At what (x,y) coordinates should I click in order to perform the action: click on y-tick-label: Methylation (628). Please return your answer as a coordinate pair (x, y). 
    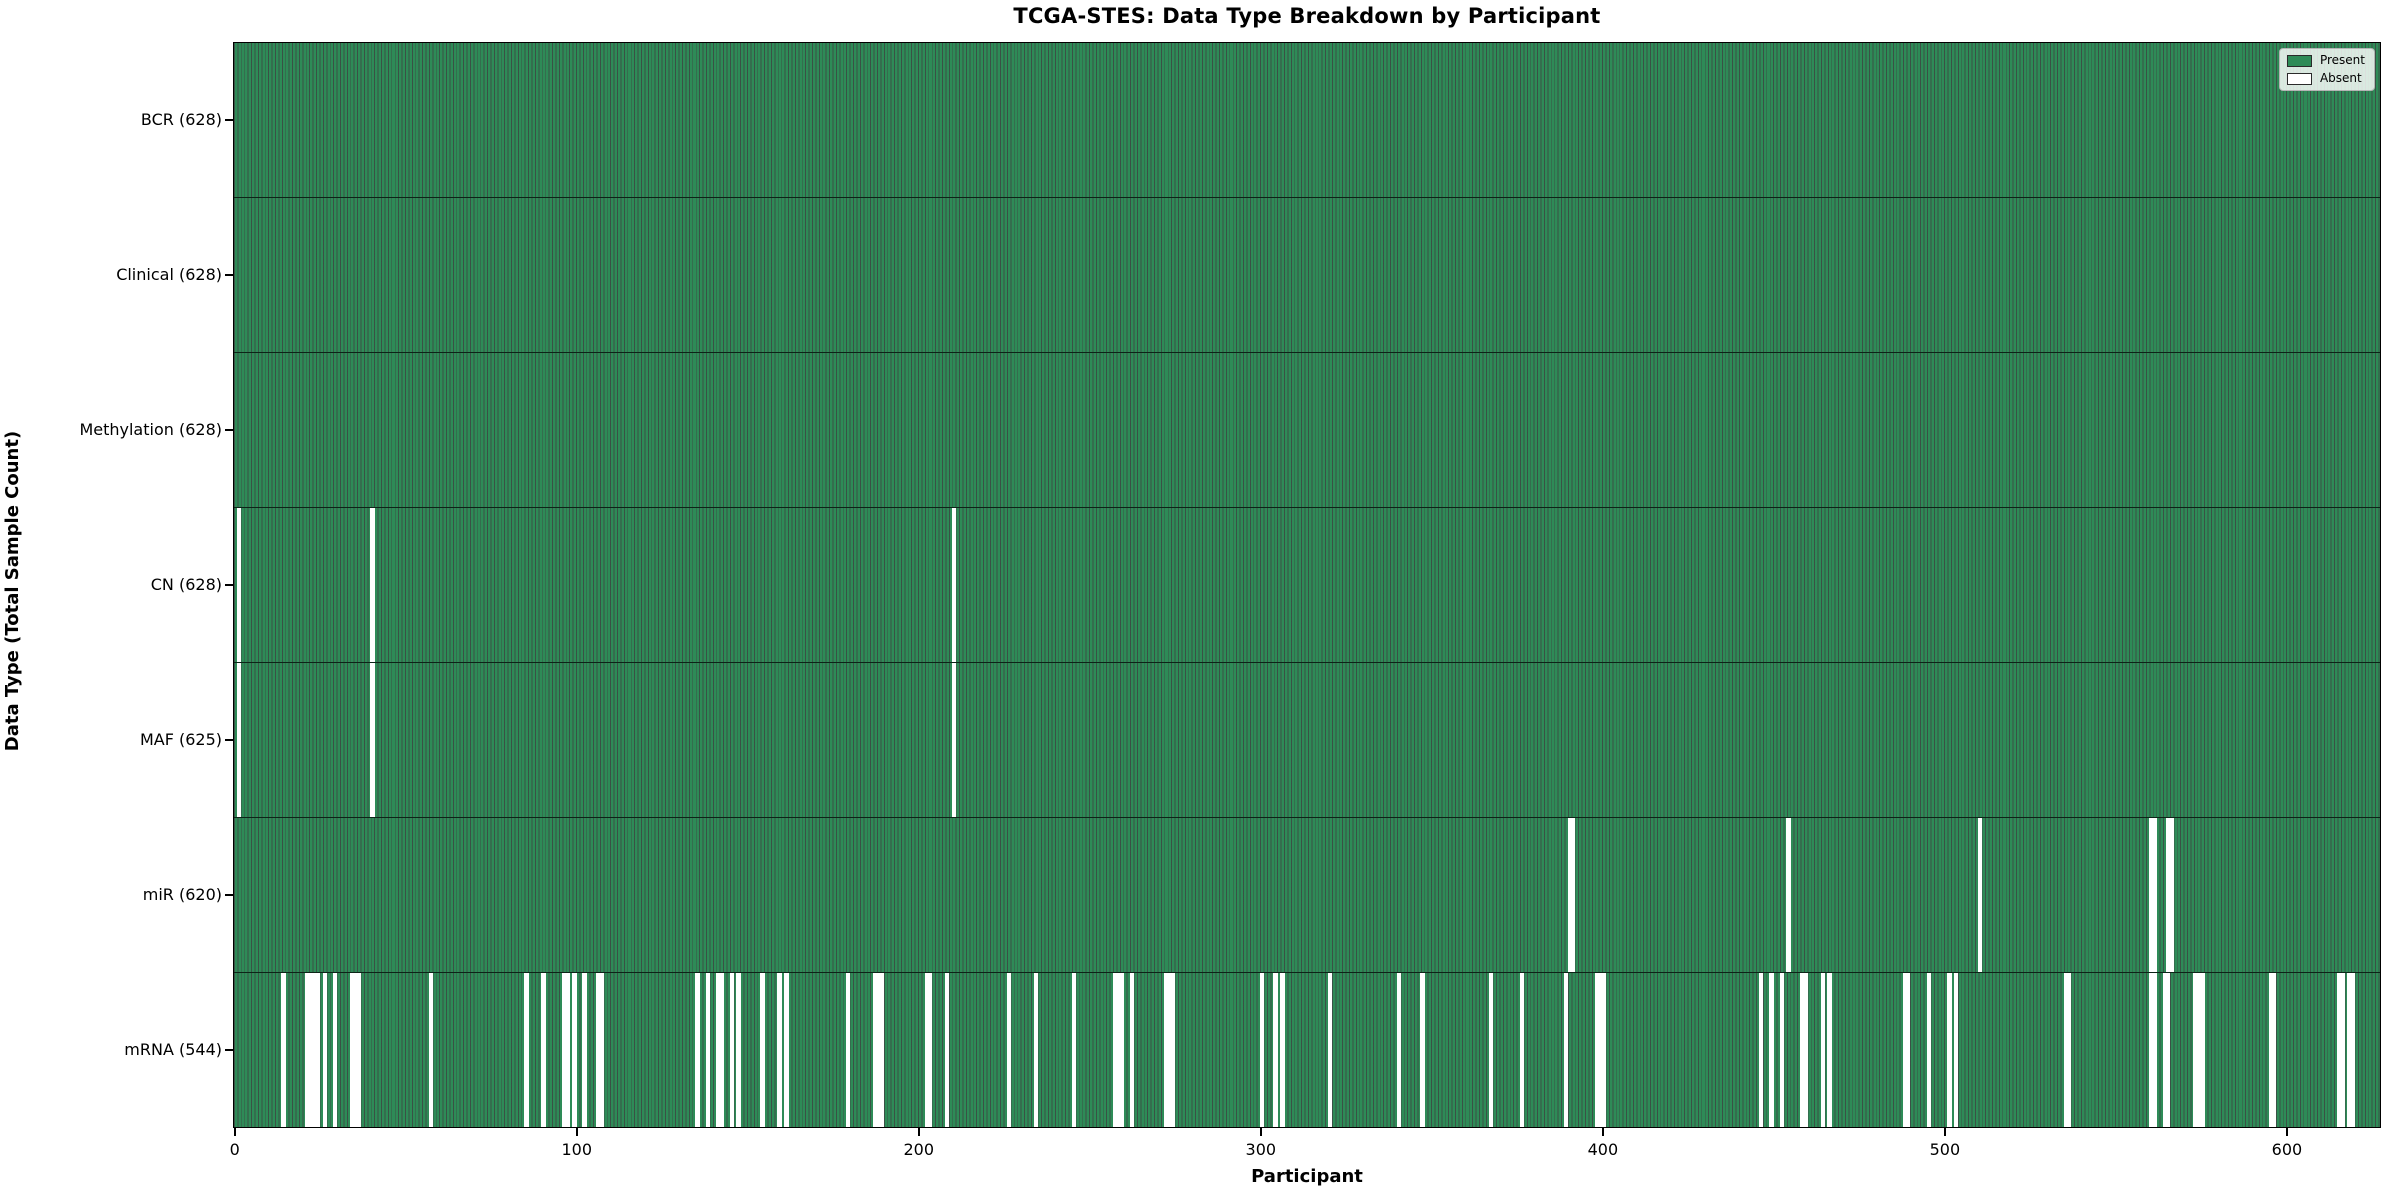
    Looking at the image, I should click on (150, 429).